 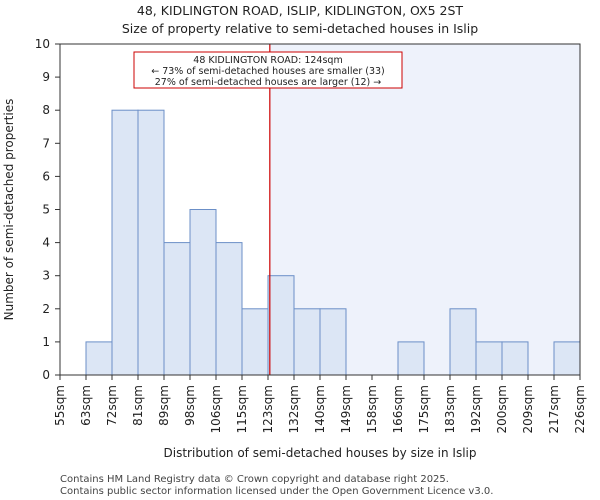 What do you see at coordinates (463, 342) in the screenshot?
I see `bar-183sqm` at bounding box center [463, 342].